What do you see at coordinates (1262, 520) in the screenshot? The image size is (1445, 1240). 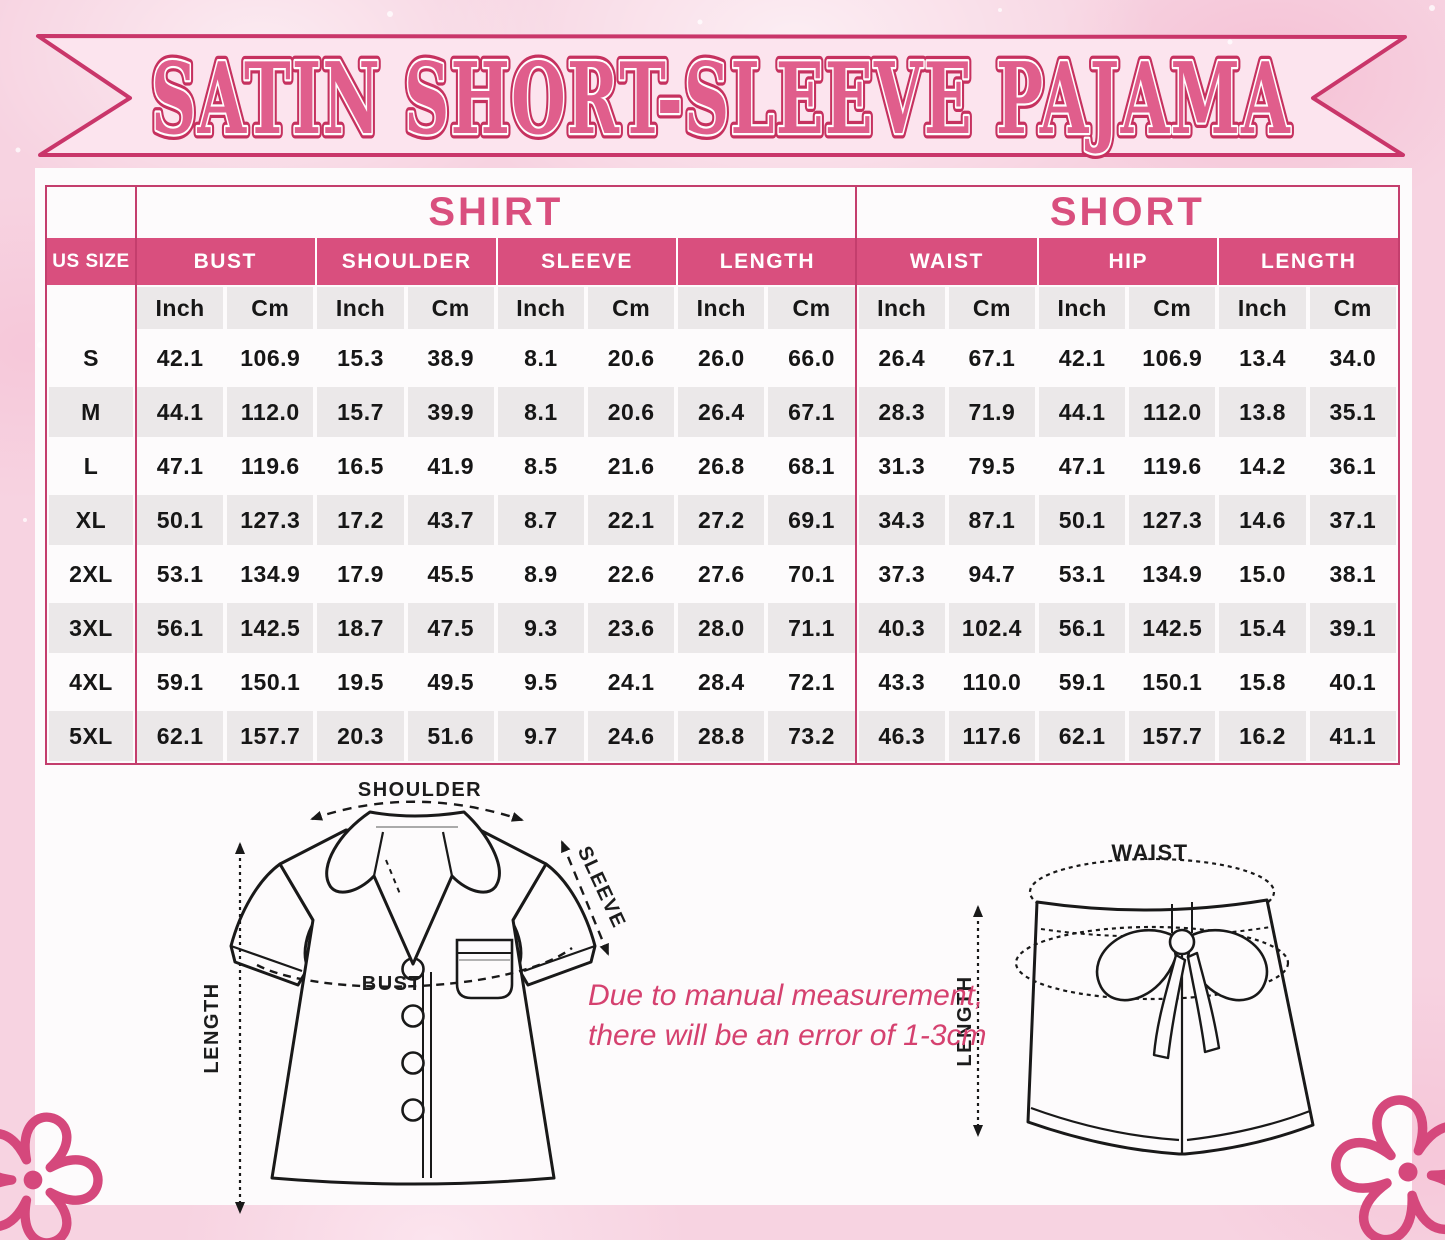 I see `cell: 14.6` at bounding box center [1262, 520].